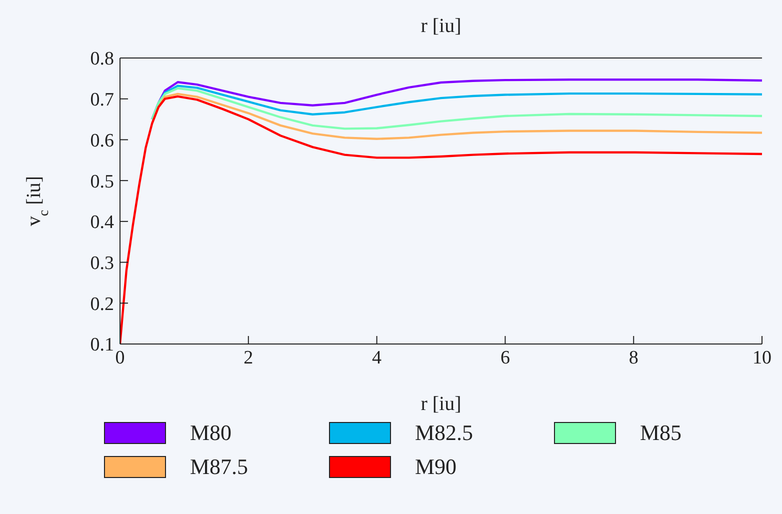 The height and width of the screenshot is (514, 782). Describe the element at coordinates (102, 100) in the screenshot. I see `y-tick-label: 0.7` at that location.